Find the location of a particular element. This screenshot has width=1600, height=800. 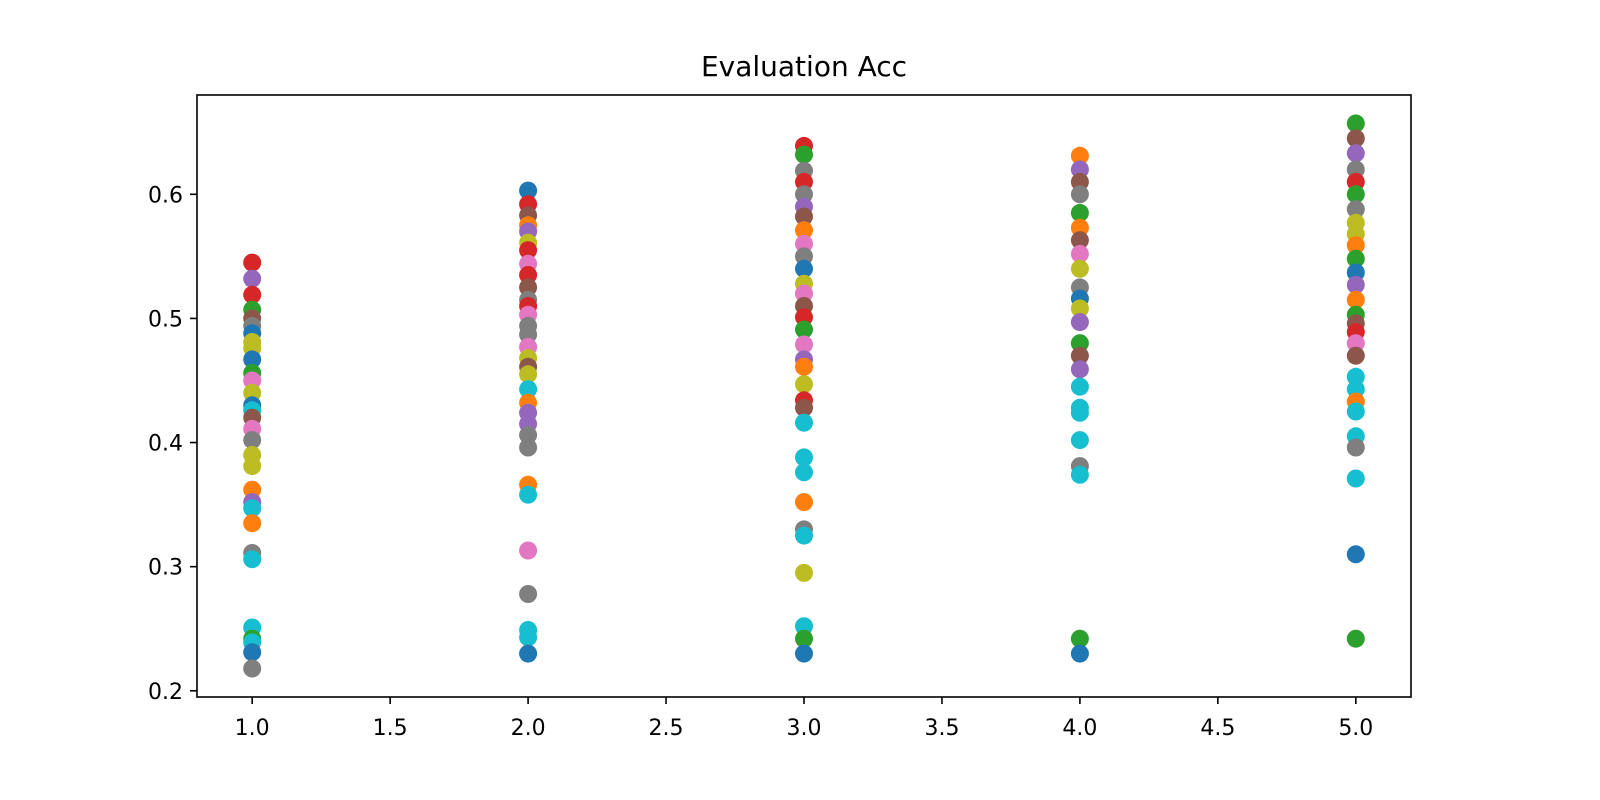

y-axis: 0.2 0.3 0.4 0.5 0.6 is located at coordinates (172, 444).